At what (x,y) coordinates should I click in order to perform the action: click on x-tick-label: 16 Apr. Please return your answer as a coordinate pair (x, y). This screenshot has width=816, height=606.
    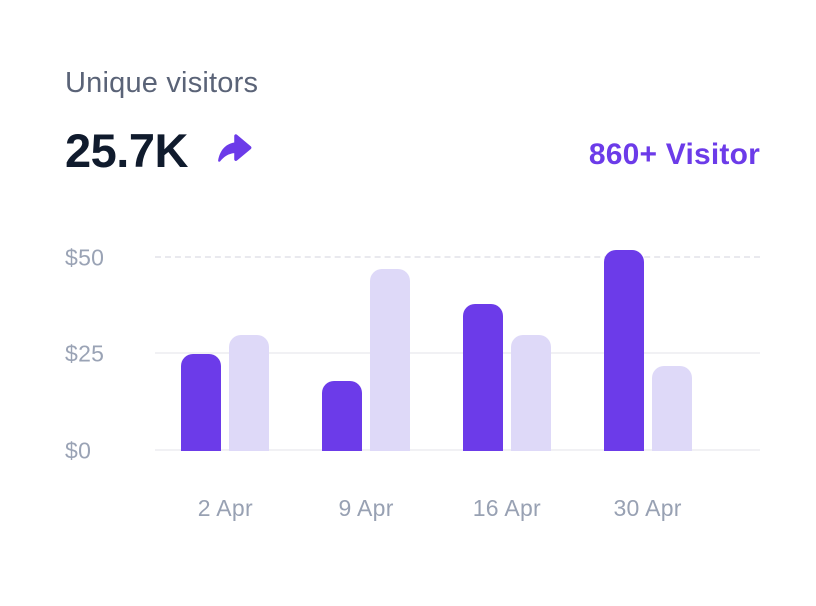
    Looking at the image, I should click on (507, 508).